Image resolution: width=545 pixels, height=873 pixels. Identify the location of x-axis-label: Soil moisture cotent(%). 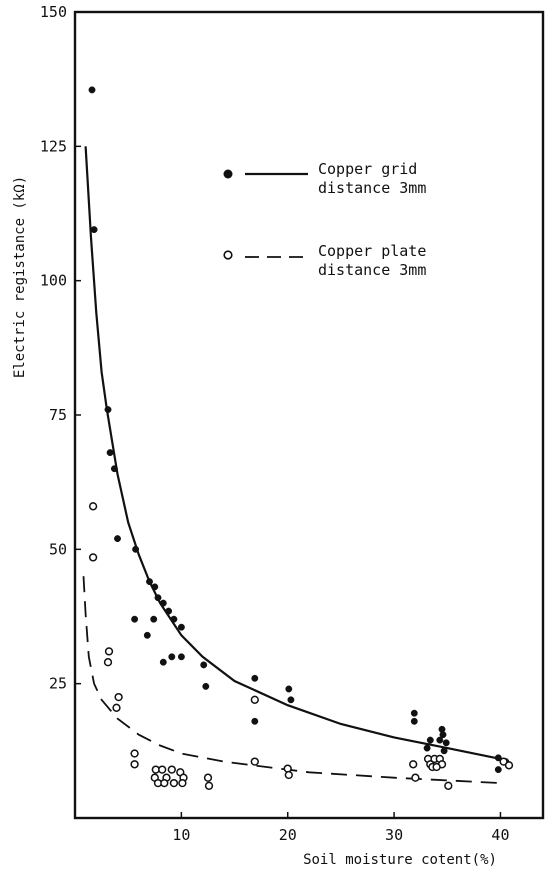
(400, 860).